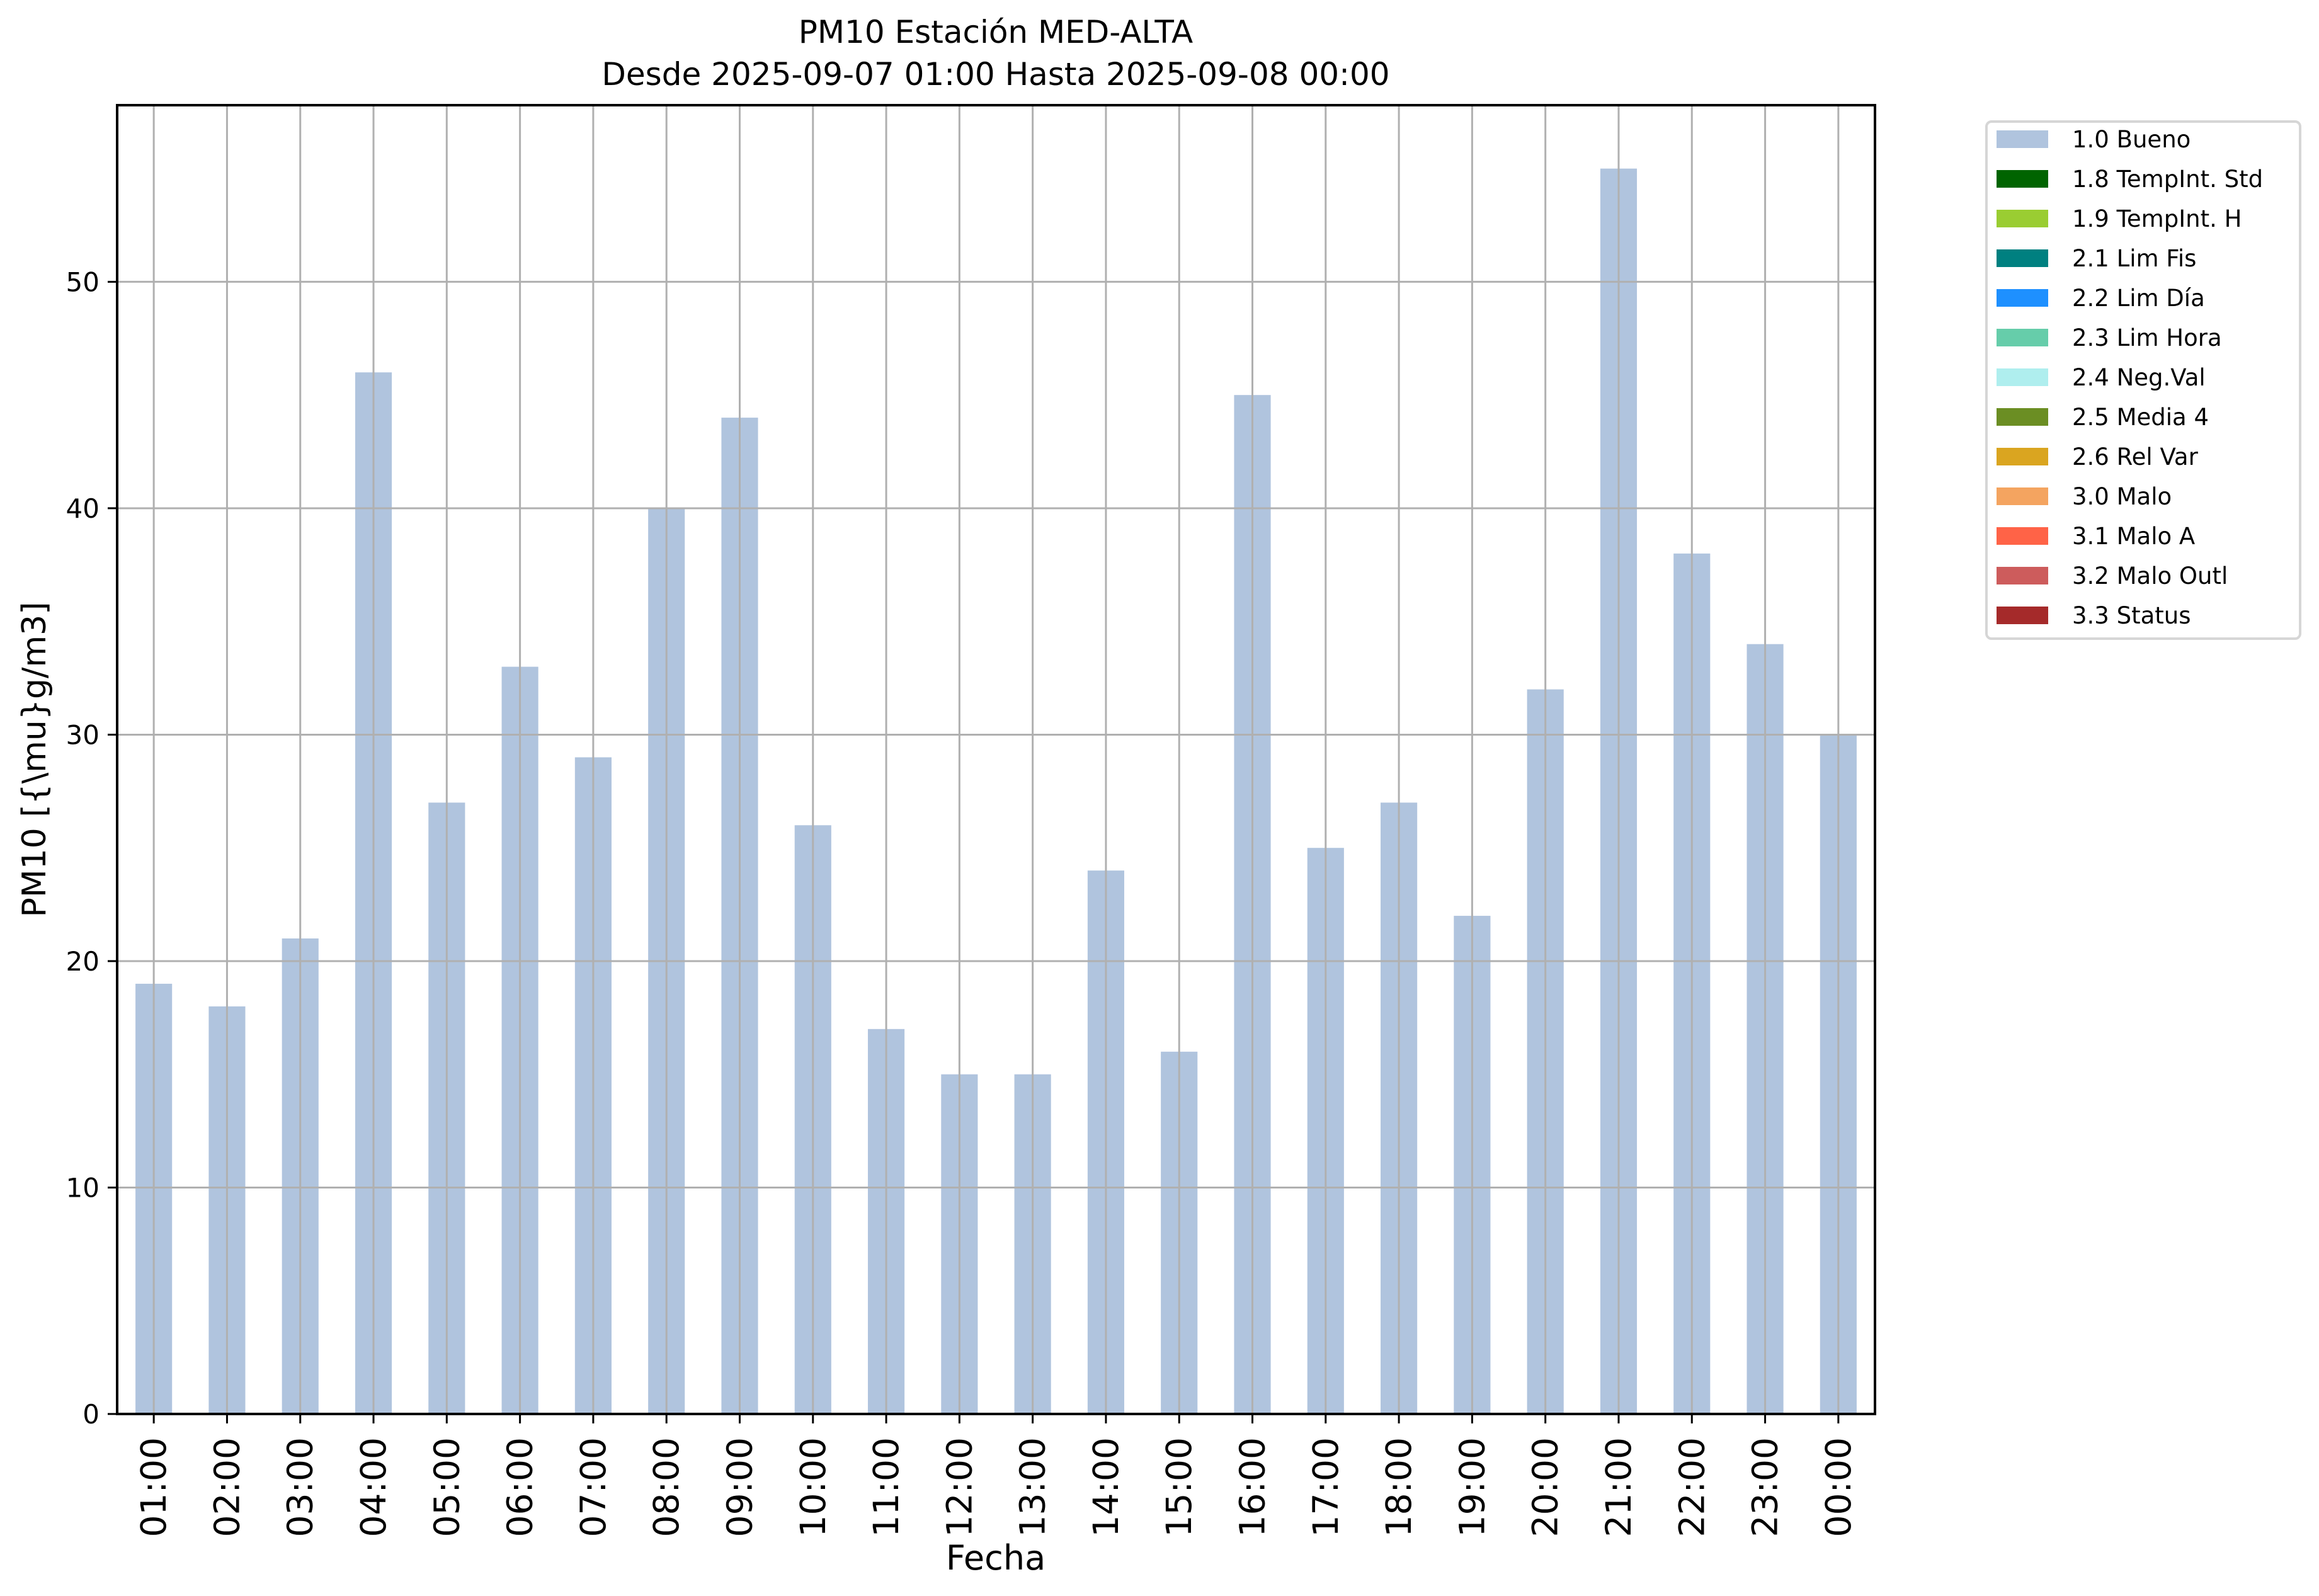  What do you see at coordinates (959, 1487) in the screenshot?
I see `x-tick-label: 12:00` at bounding box center [959, 1487].